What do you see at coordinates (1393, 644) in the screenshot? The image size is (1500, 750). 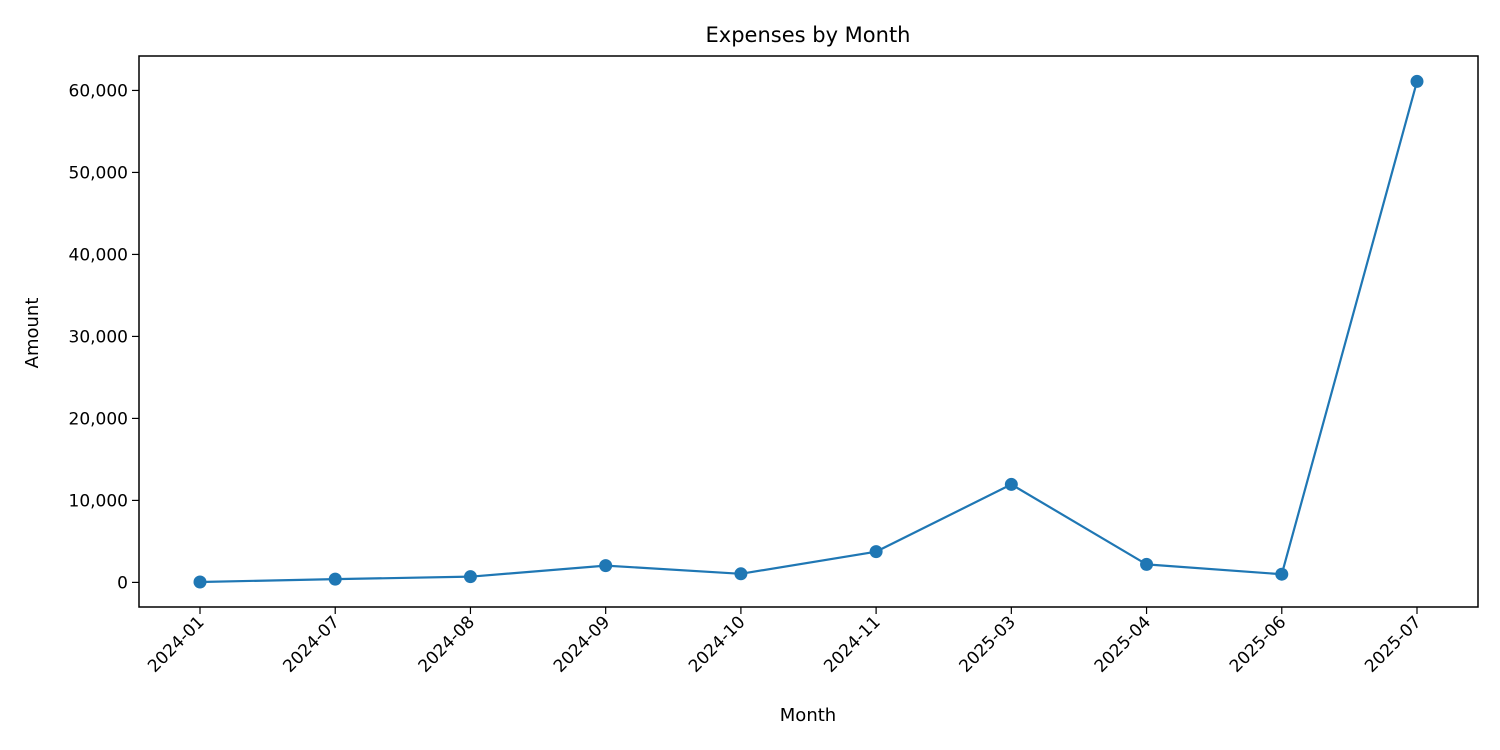 I see `x-tick-label: 2025-07` at bounding box center [1393, 644].